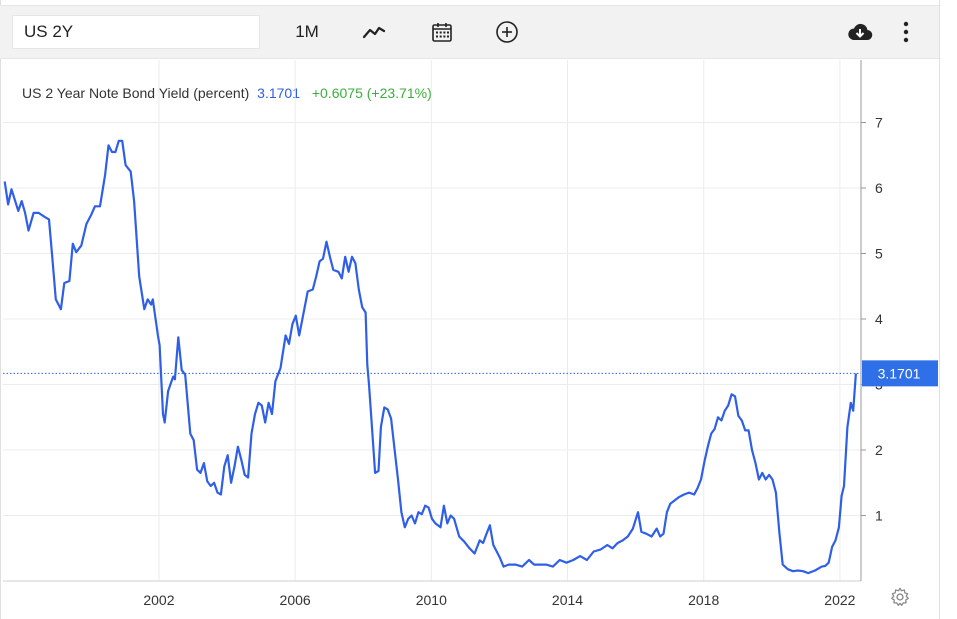  I want to click on series-change: +0.6075 (+23.71%), so click(371, 93).